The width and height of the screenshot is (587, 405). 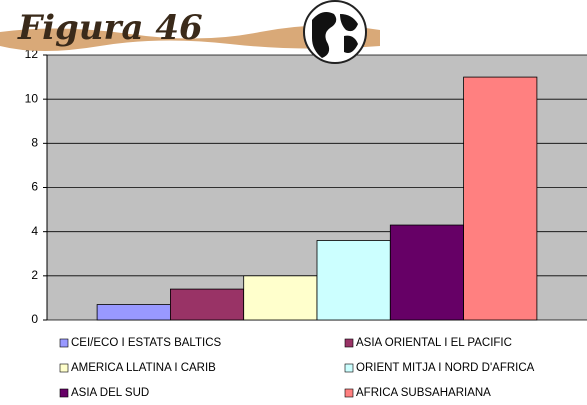 What do you see at coordinates (445, 368) in the screenshot?
I see `legend-label: ORIENT MITJA I NORD D'AFRICA` at bounding box center [445, 368].